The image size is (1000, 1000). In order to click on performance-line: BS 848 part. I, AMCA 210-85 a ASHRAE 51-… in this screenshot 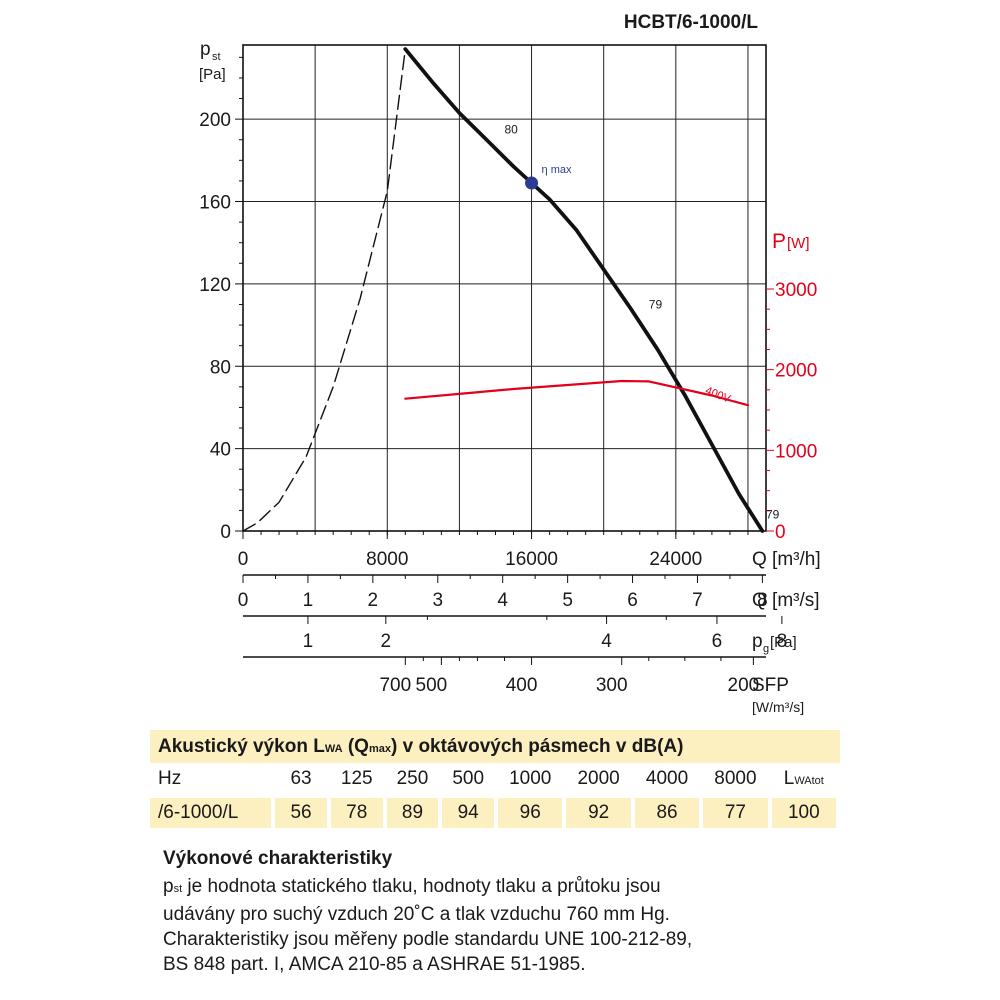, I will do `click(374, 964)`.